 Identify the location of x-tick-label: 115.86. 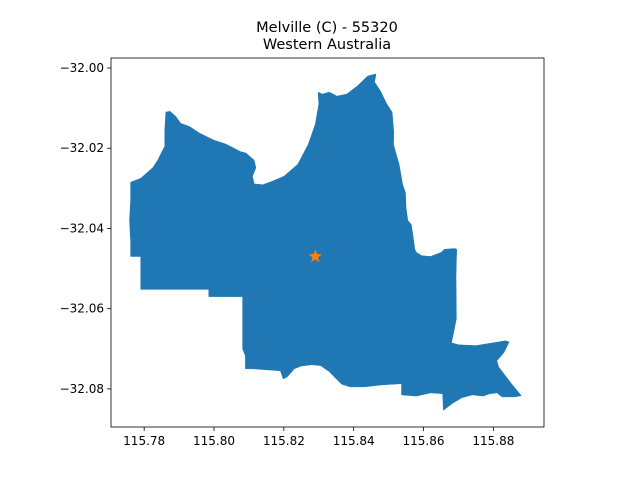
(424, 441).